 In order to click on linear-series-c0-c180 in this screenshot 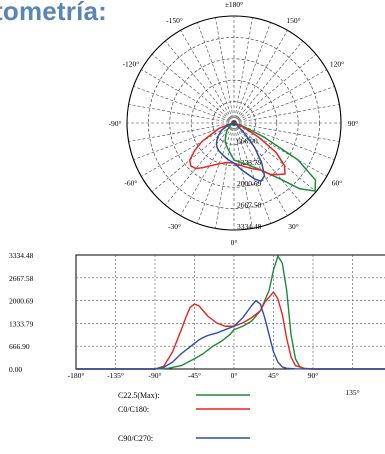, I will do `click(230, 330)`.